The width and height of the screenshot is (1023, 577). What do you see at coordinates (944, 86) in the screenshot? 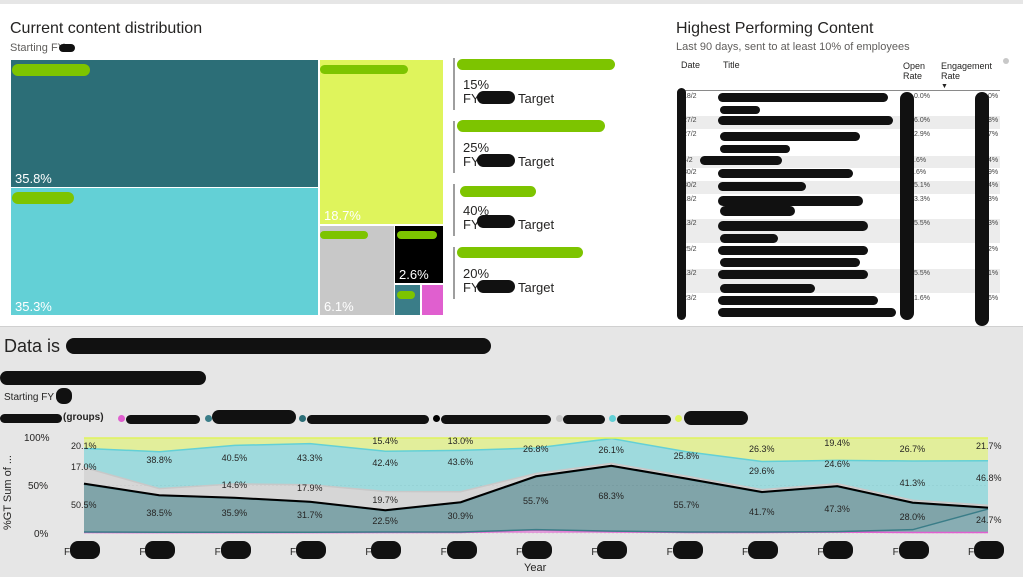
I see `sort-descending-icon: ▼` at bounding box center [944, 86].